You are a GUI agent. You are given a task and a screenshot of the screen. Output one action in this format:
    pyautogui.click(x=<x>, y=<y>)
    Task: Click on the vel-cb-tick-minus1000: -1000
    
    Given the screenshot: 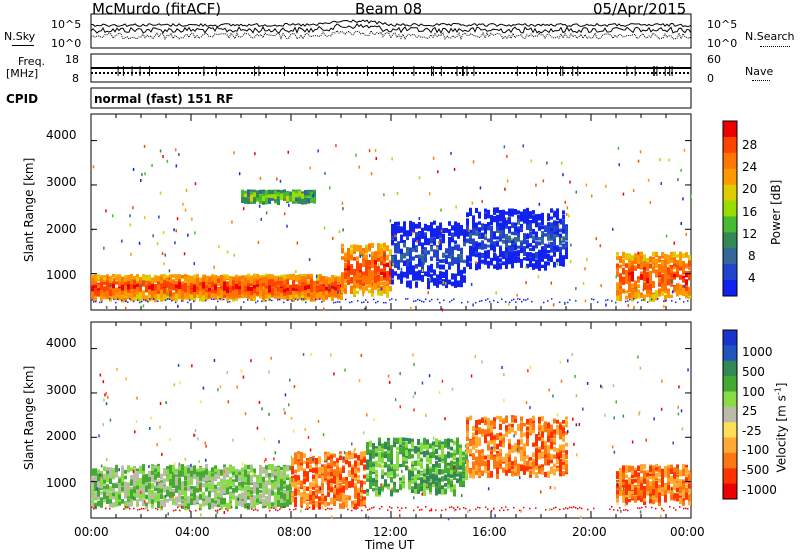 What is the action you would take?
    pyautogui.click(x=759, y=490)
    